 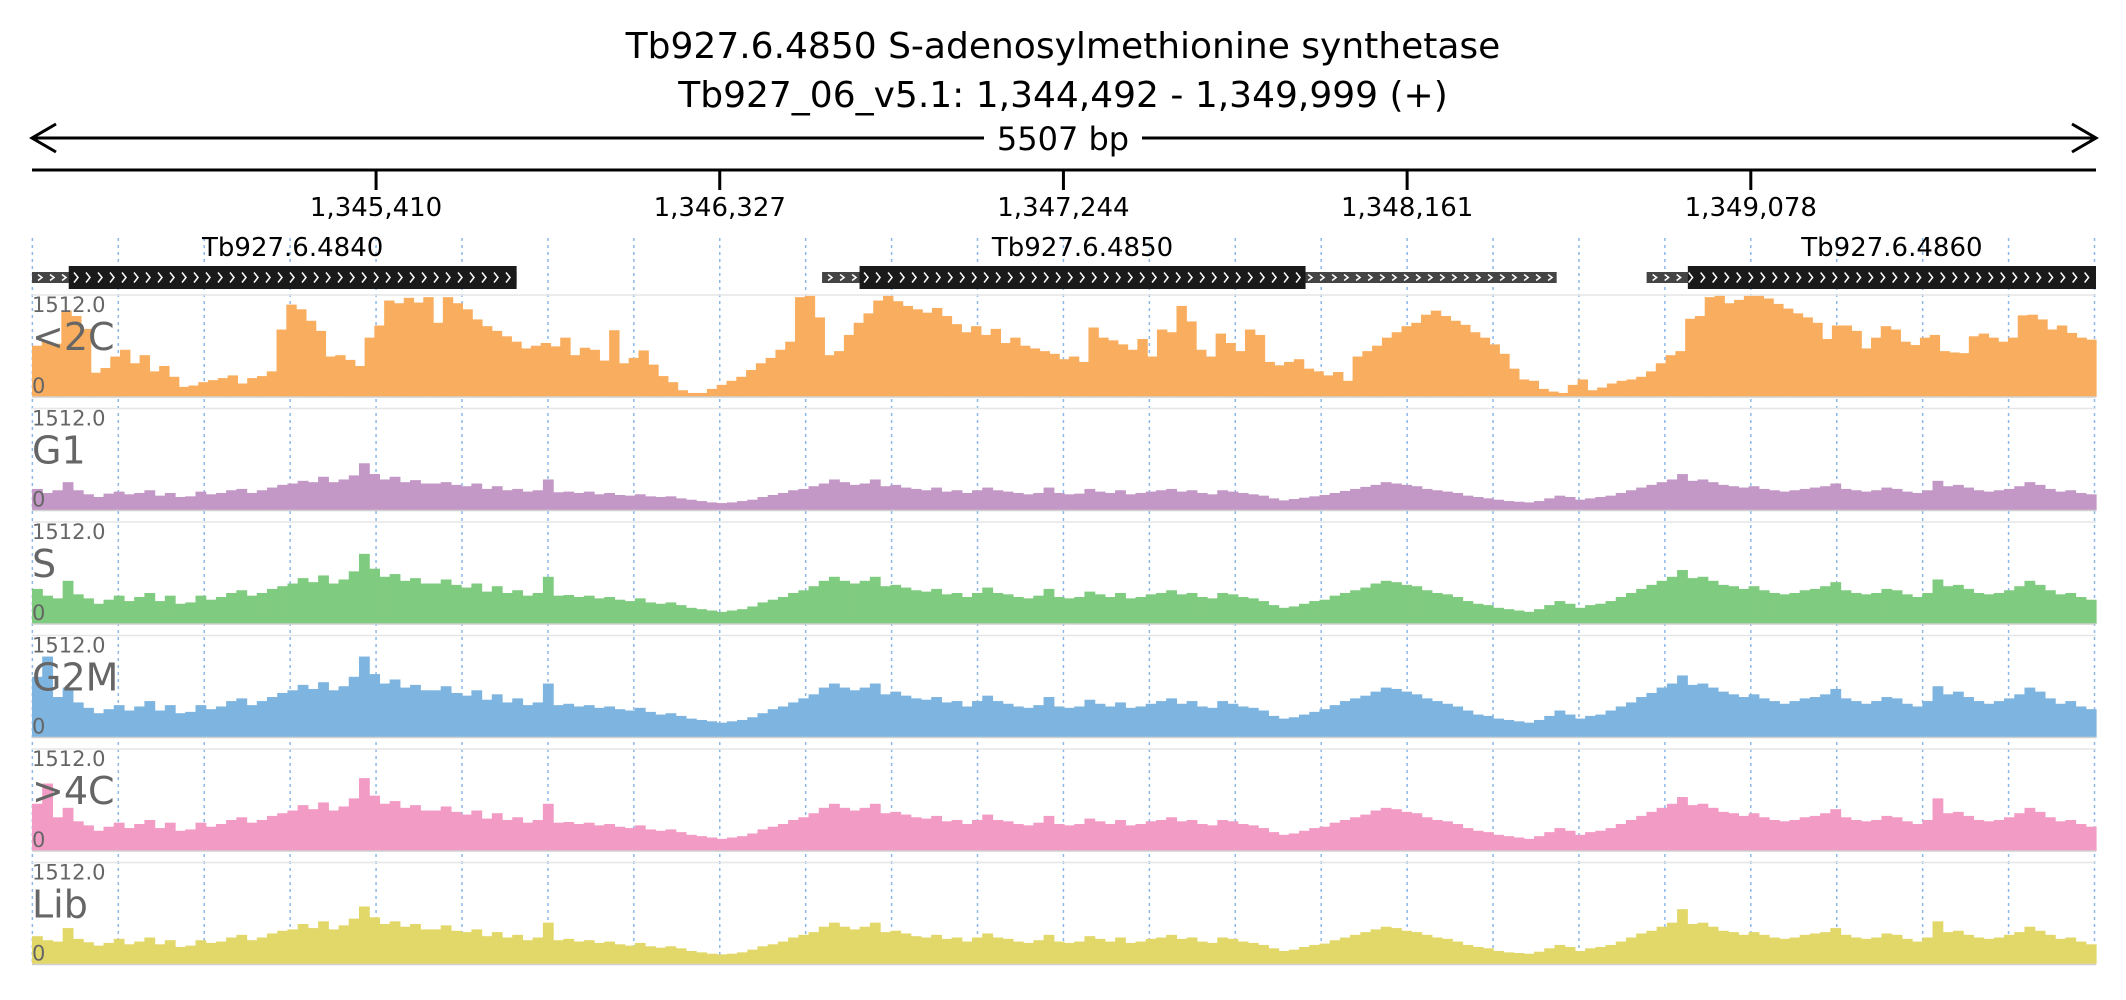 I want to click on track-name: G1, so click(x=59, y=451).